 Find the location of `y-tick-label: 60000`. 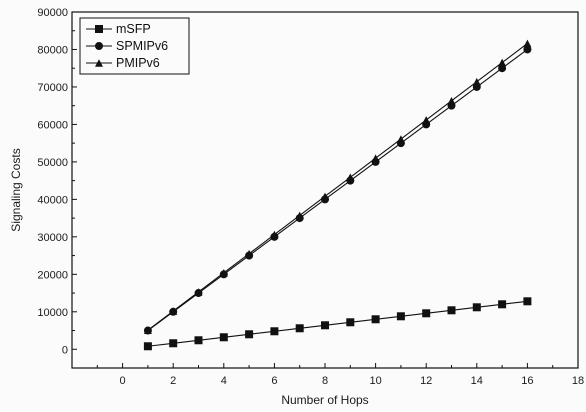

y-tick-label: 60000 is located at coordinates (52, 125).